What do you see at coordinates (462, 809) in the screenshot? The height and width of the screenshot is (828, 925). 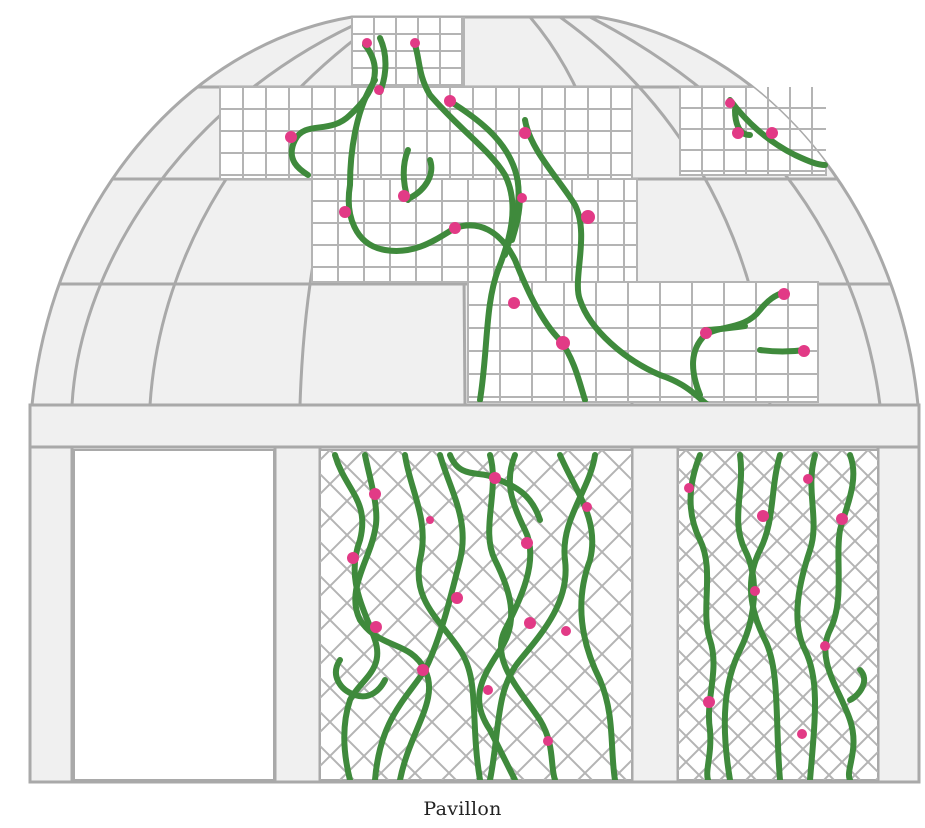 I see `figure-caption: Pavillon` at bounding box center [462, 809].